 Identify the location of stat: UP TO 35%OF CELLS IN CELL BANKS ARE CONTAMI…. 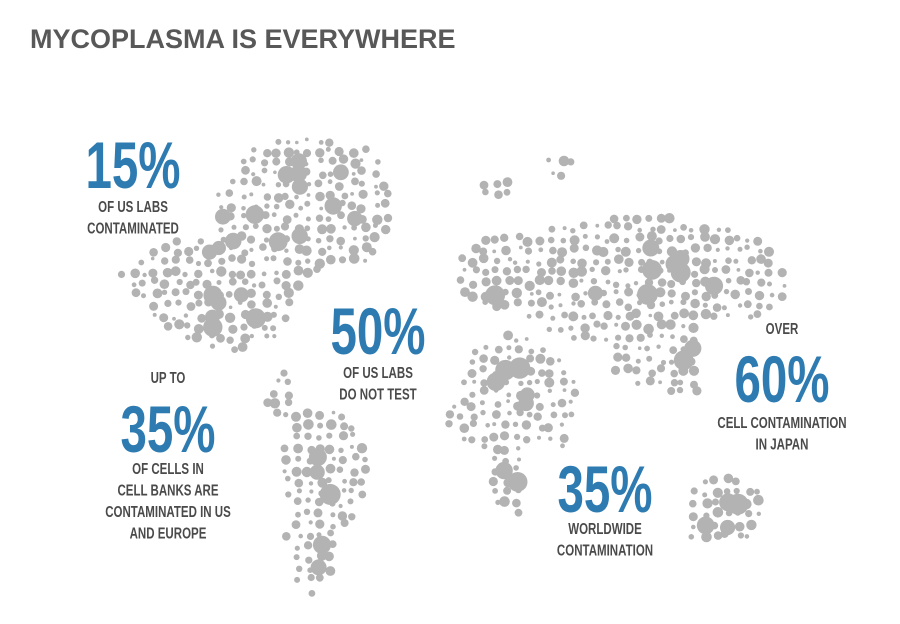
(168, 455).